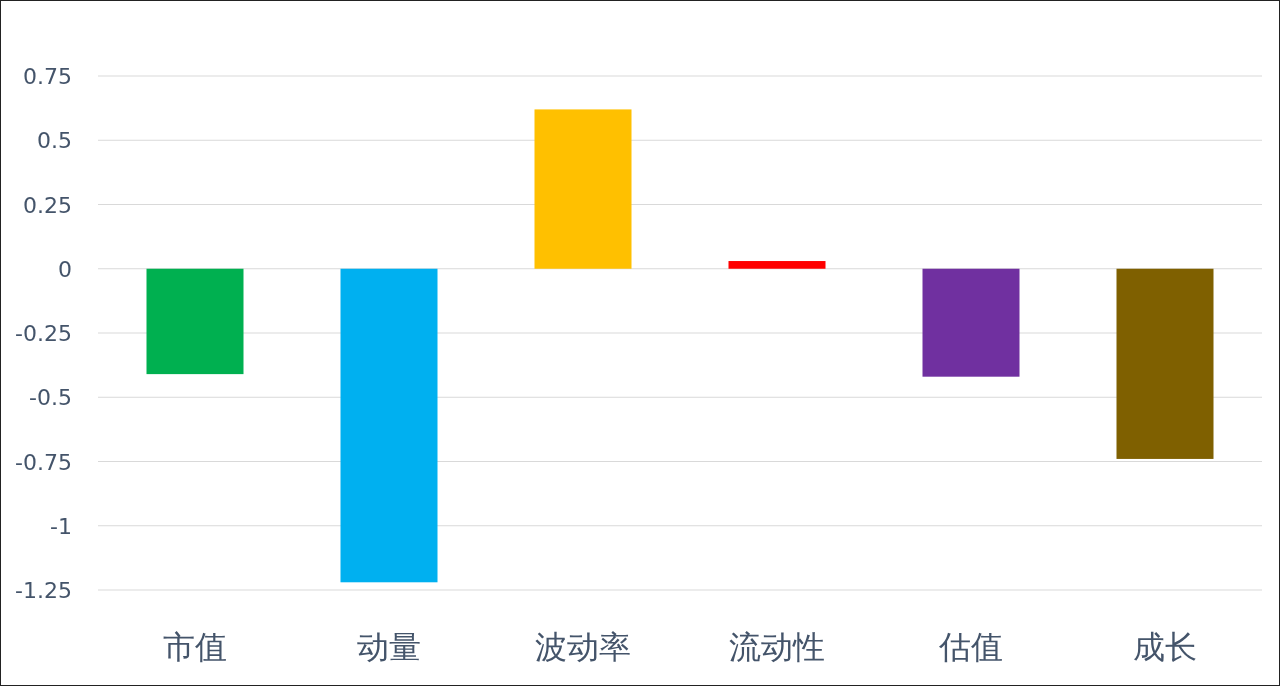 This screenshot has width=1280, height=686. What do you see at coordinates (54, 141) in the screenshot?
I see `y-tick-label: 0.5` at bounding box center [54, 141].